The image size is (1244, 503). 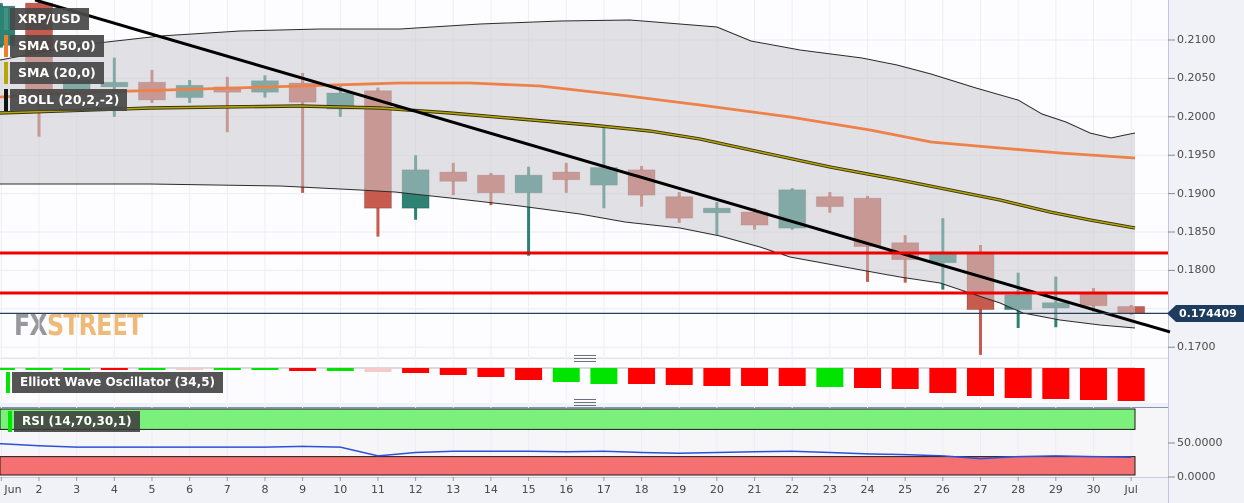 What do you see at coordinates (265, 489) in the screenshot?
I see `time-axis-label: 8` at bounding box center [265, 489].